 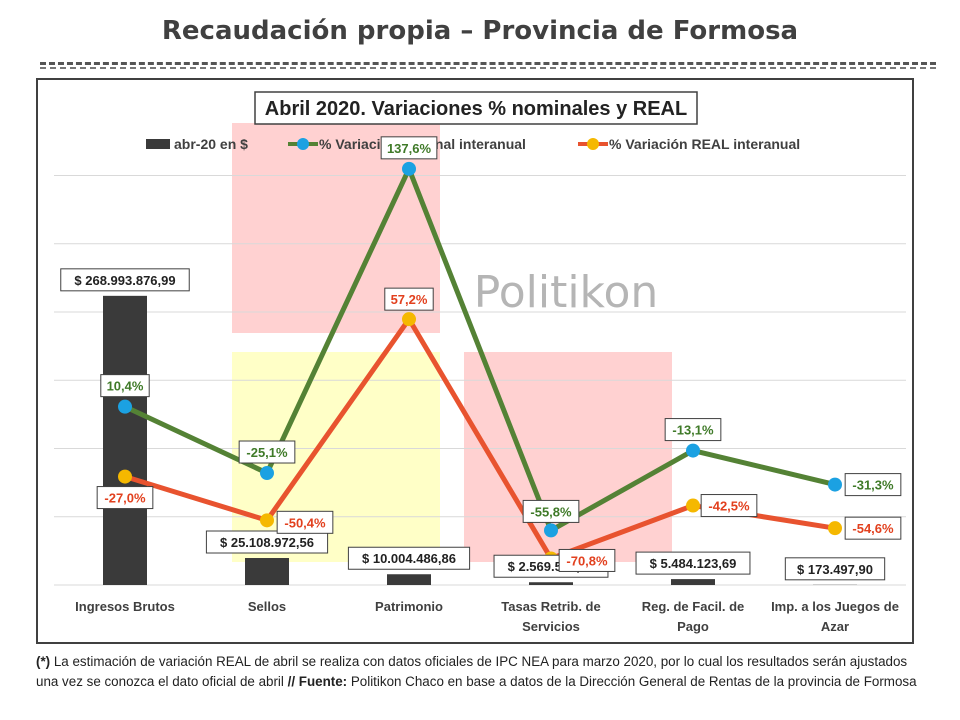 What do you see at coordinates (550, 606) in the screenshot?
I see `x-tick-label: Tasas Retrib. de` at bounding box center [550, 606].